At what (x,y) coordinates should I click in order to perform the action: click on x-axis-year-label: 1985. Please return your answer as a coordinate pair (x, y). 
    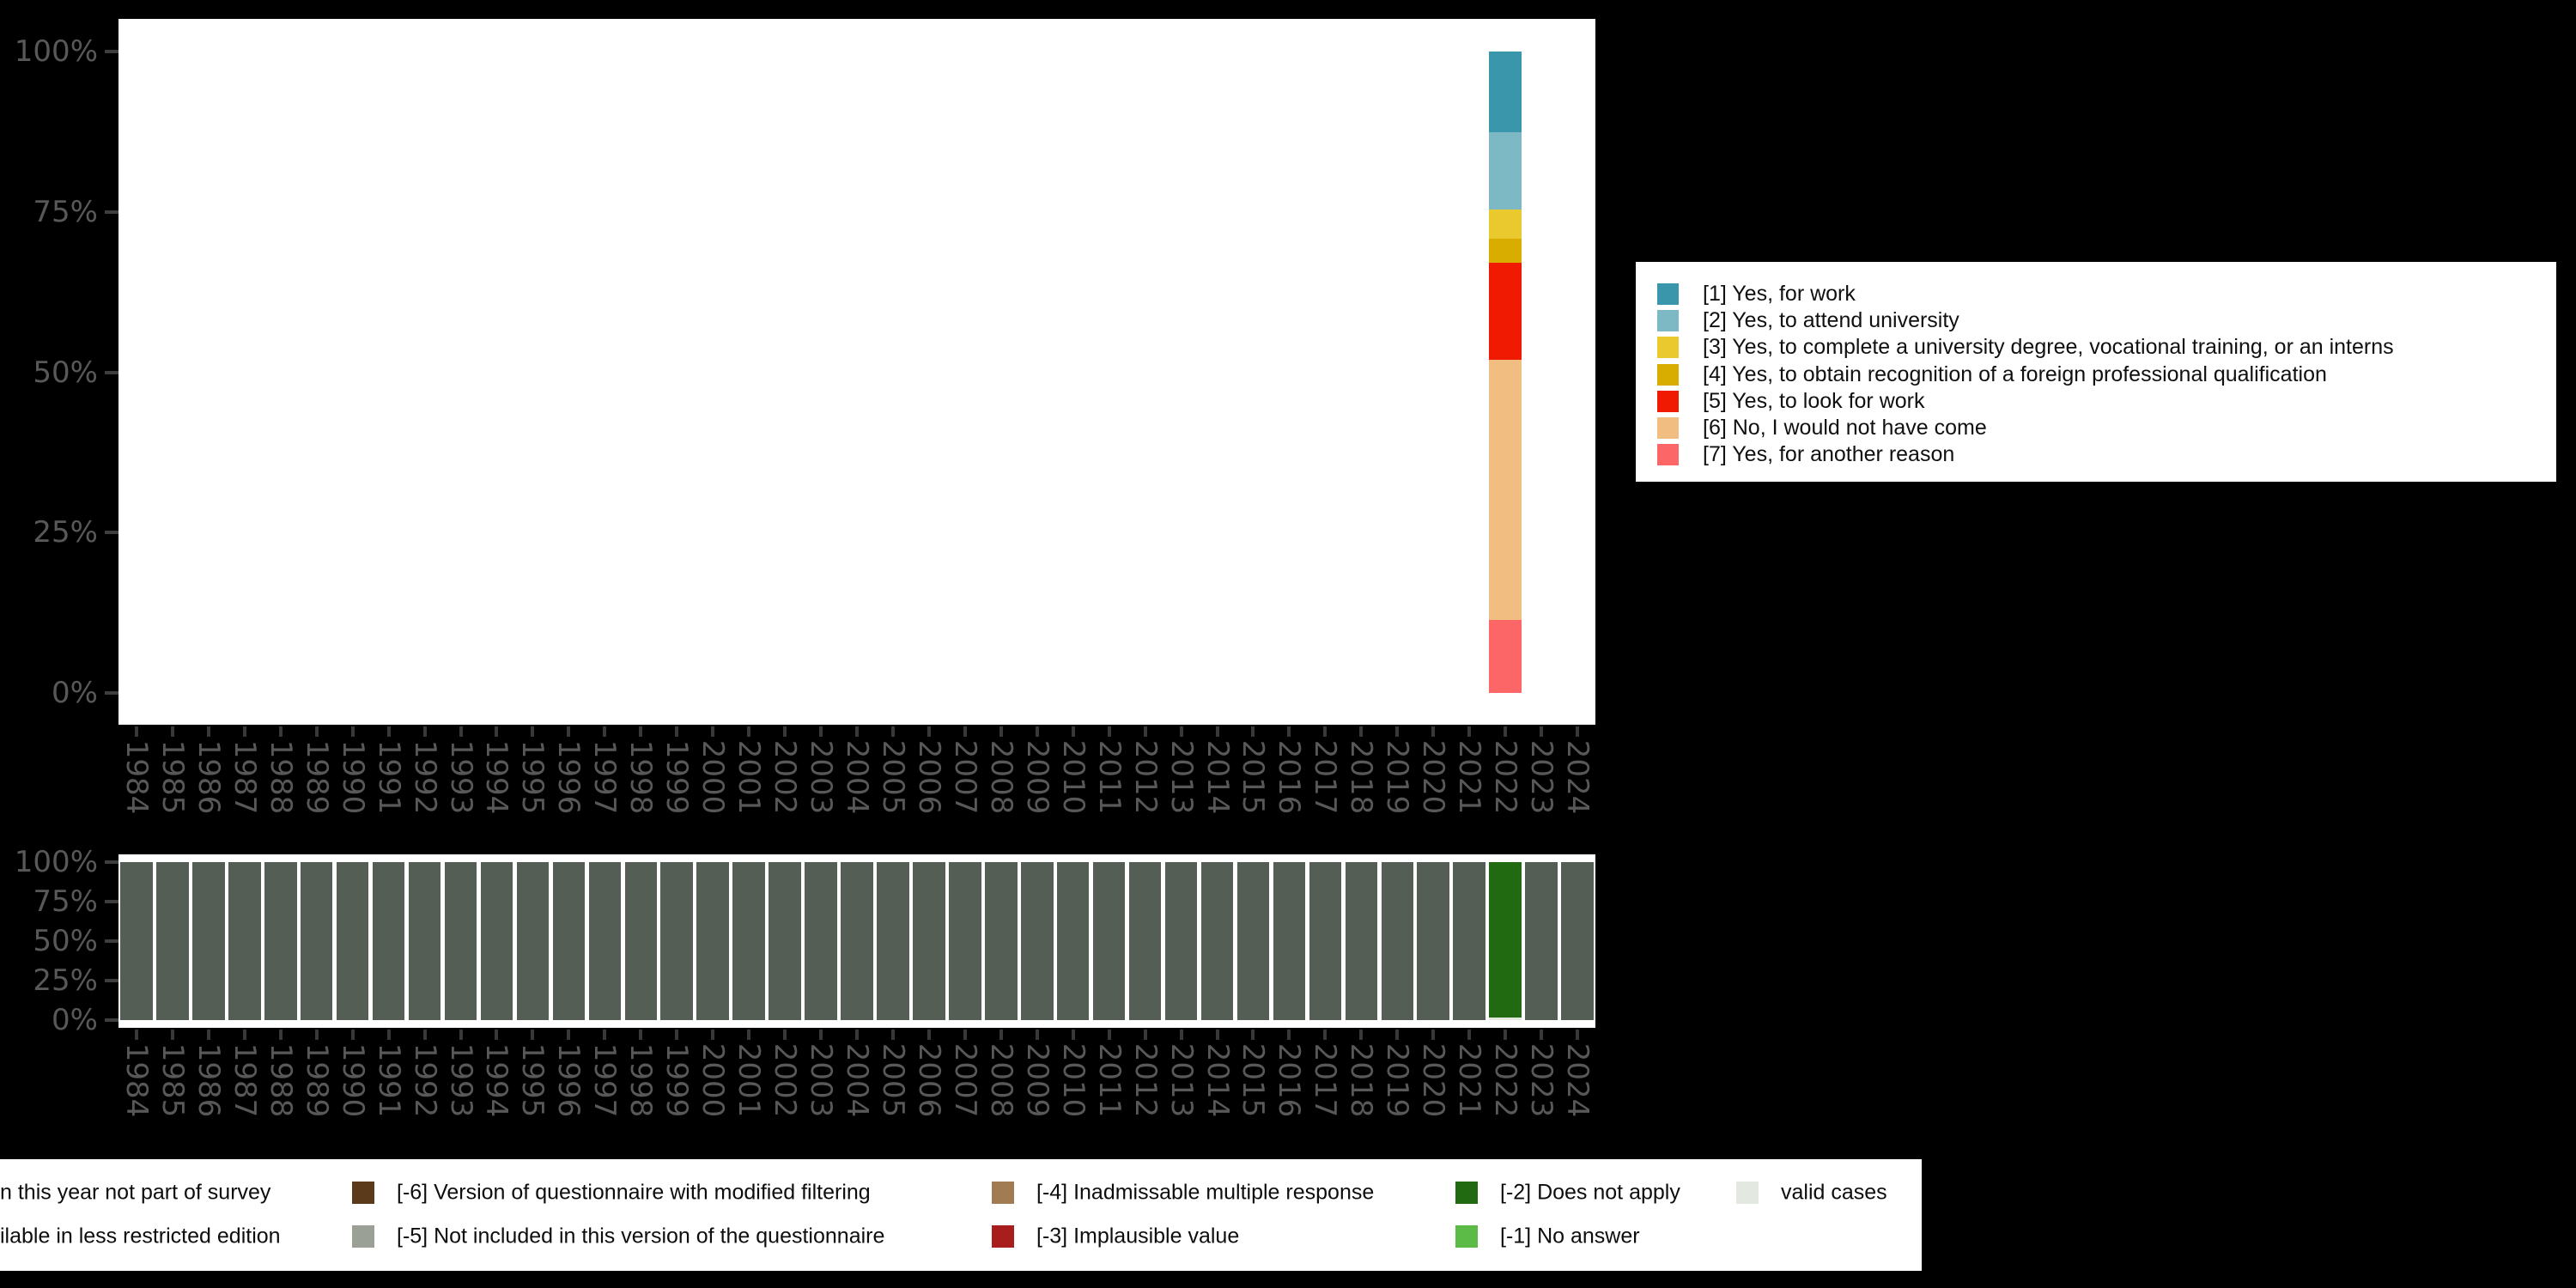
    Looking at the image, I should click on (172, 1080).